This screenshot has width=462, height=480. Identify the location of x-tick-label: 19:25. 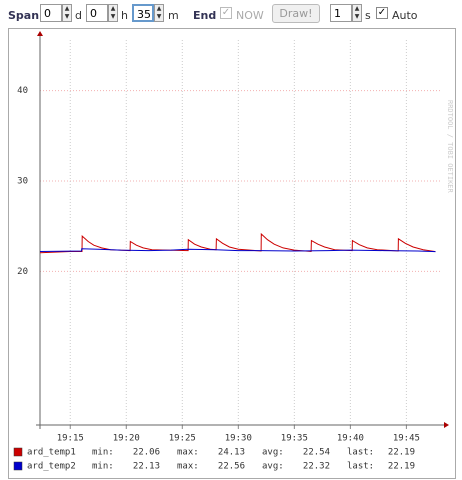
(182, 439).